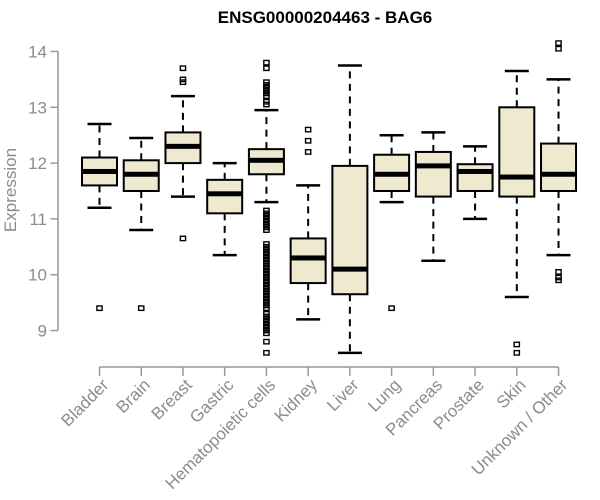 This screenshot has height=500, width=600. What do you see at coordinates (43, 192) in the screenshot?
I see `y-axis: 9 10 11 12 13 14` at bounding box center [43, 192].